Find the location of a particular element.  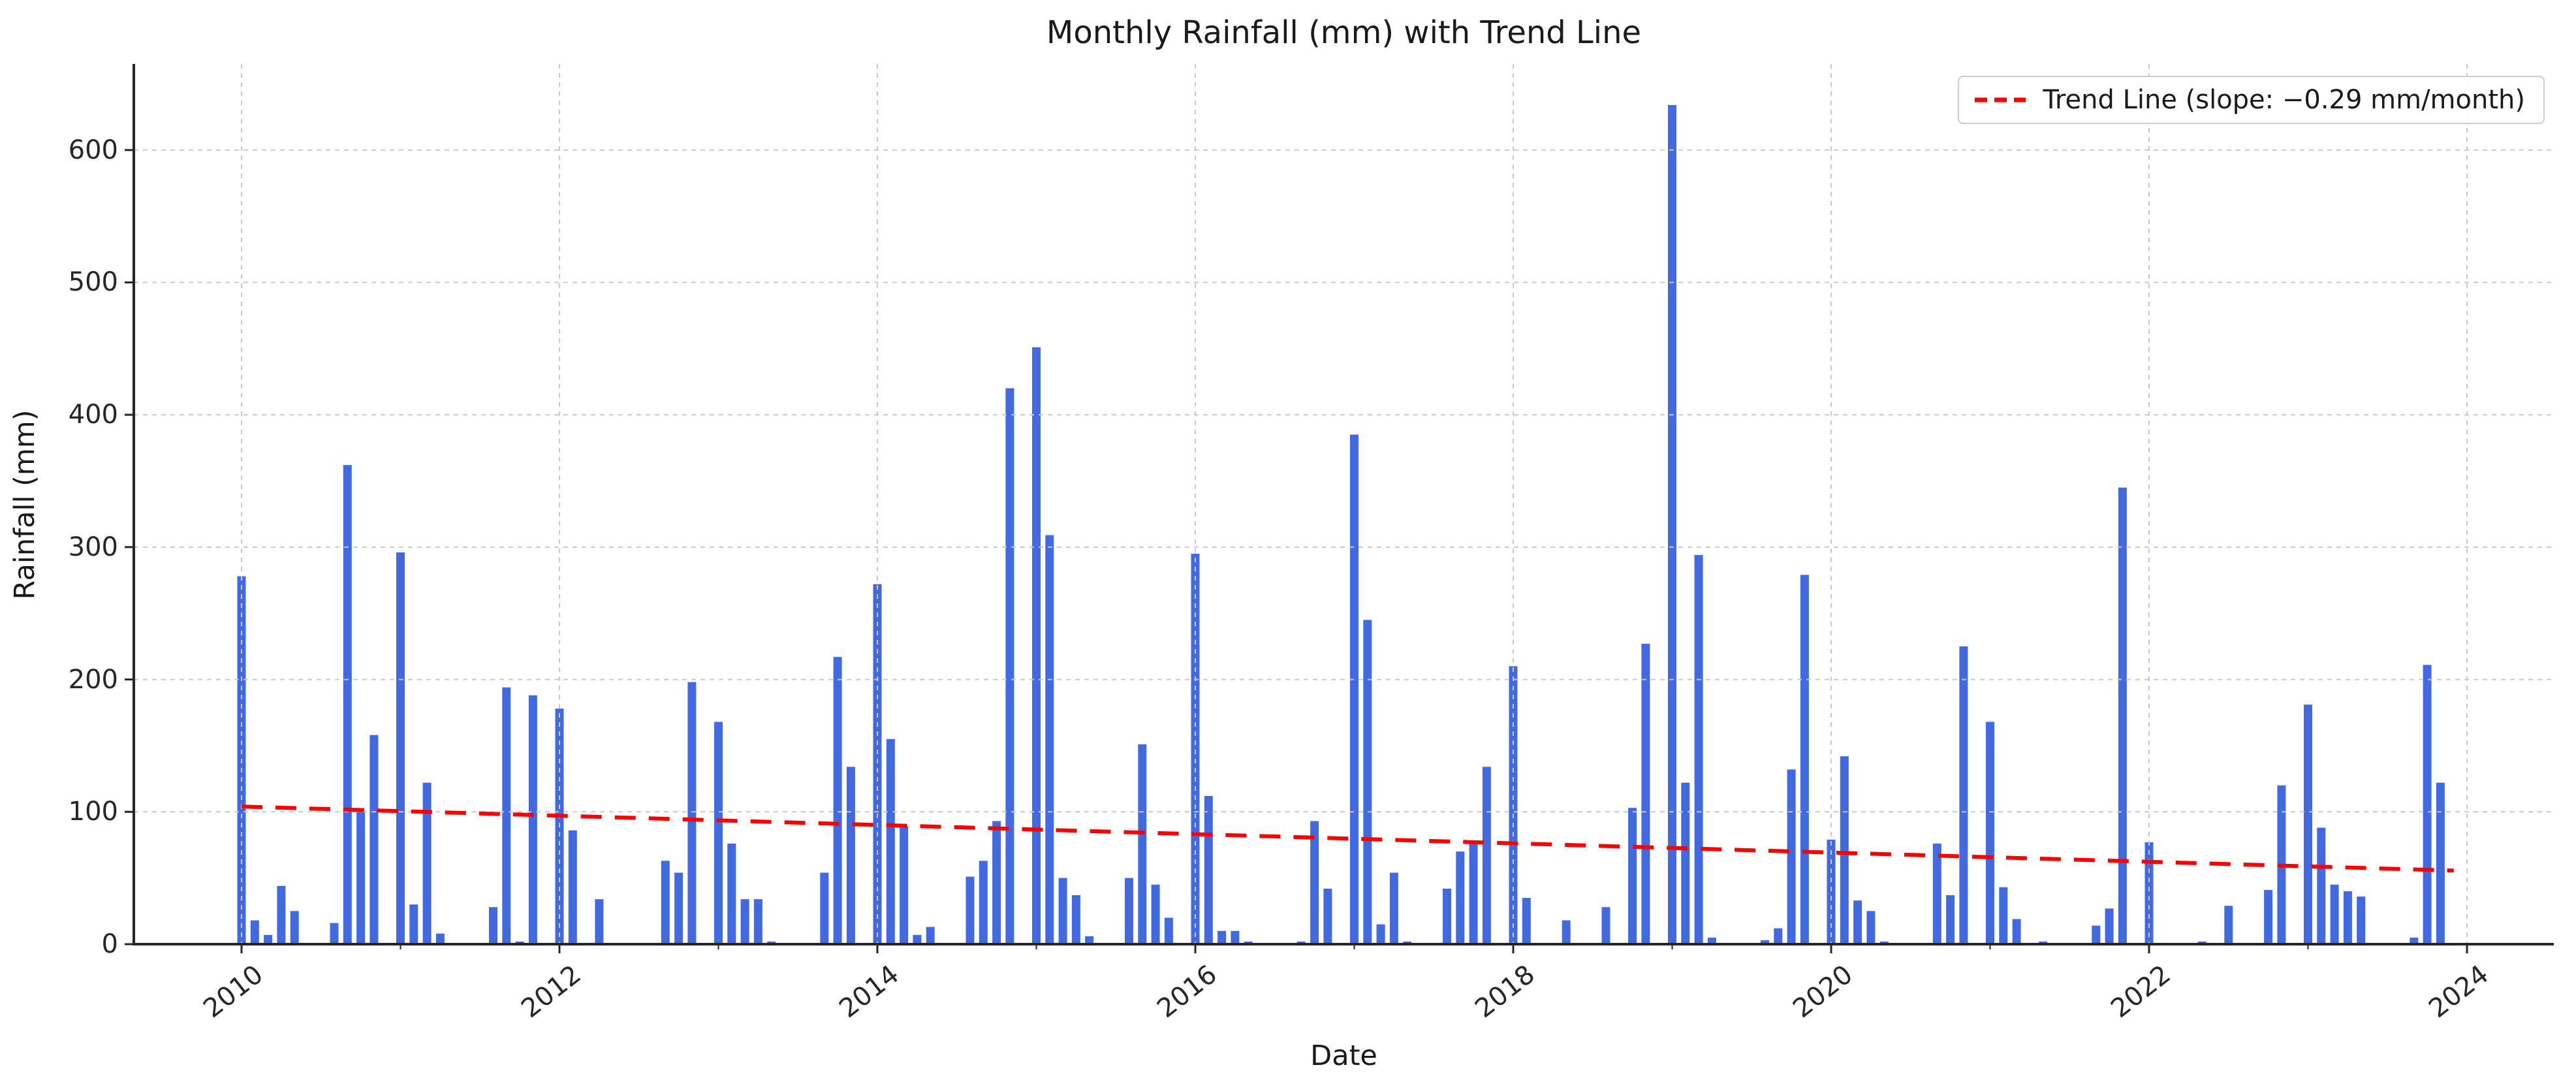

legend: Trend Line (slope: −0.29 mm/month) is located at coordinates (2251, 100).